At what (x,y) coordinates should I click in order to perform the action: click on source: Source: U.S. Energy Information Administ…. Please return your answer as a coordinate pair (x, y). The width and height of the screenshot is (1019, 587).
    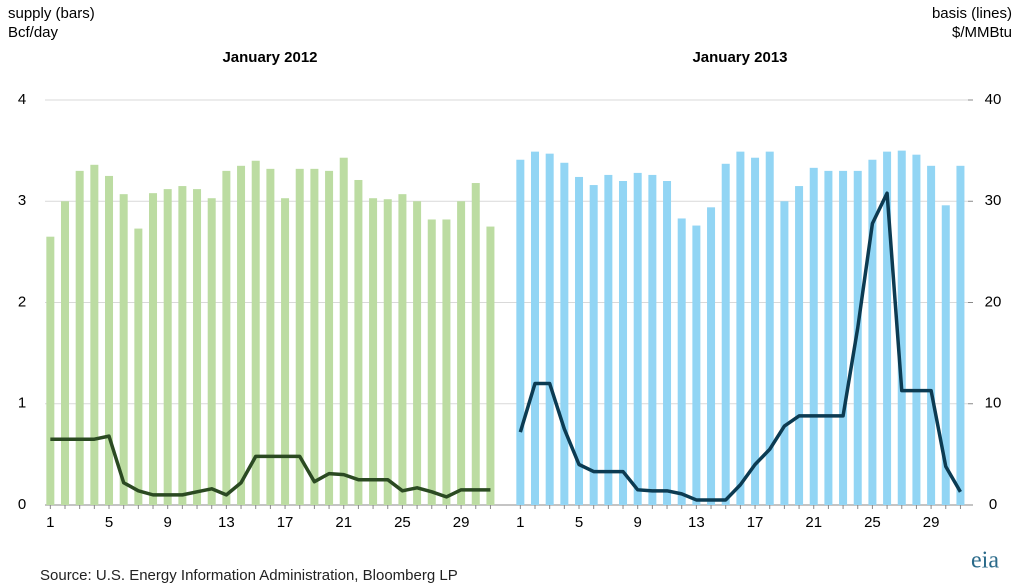
    Looking at the image, I should click on (249, 575).